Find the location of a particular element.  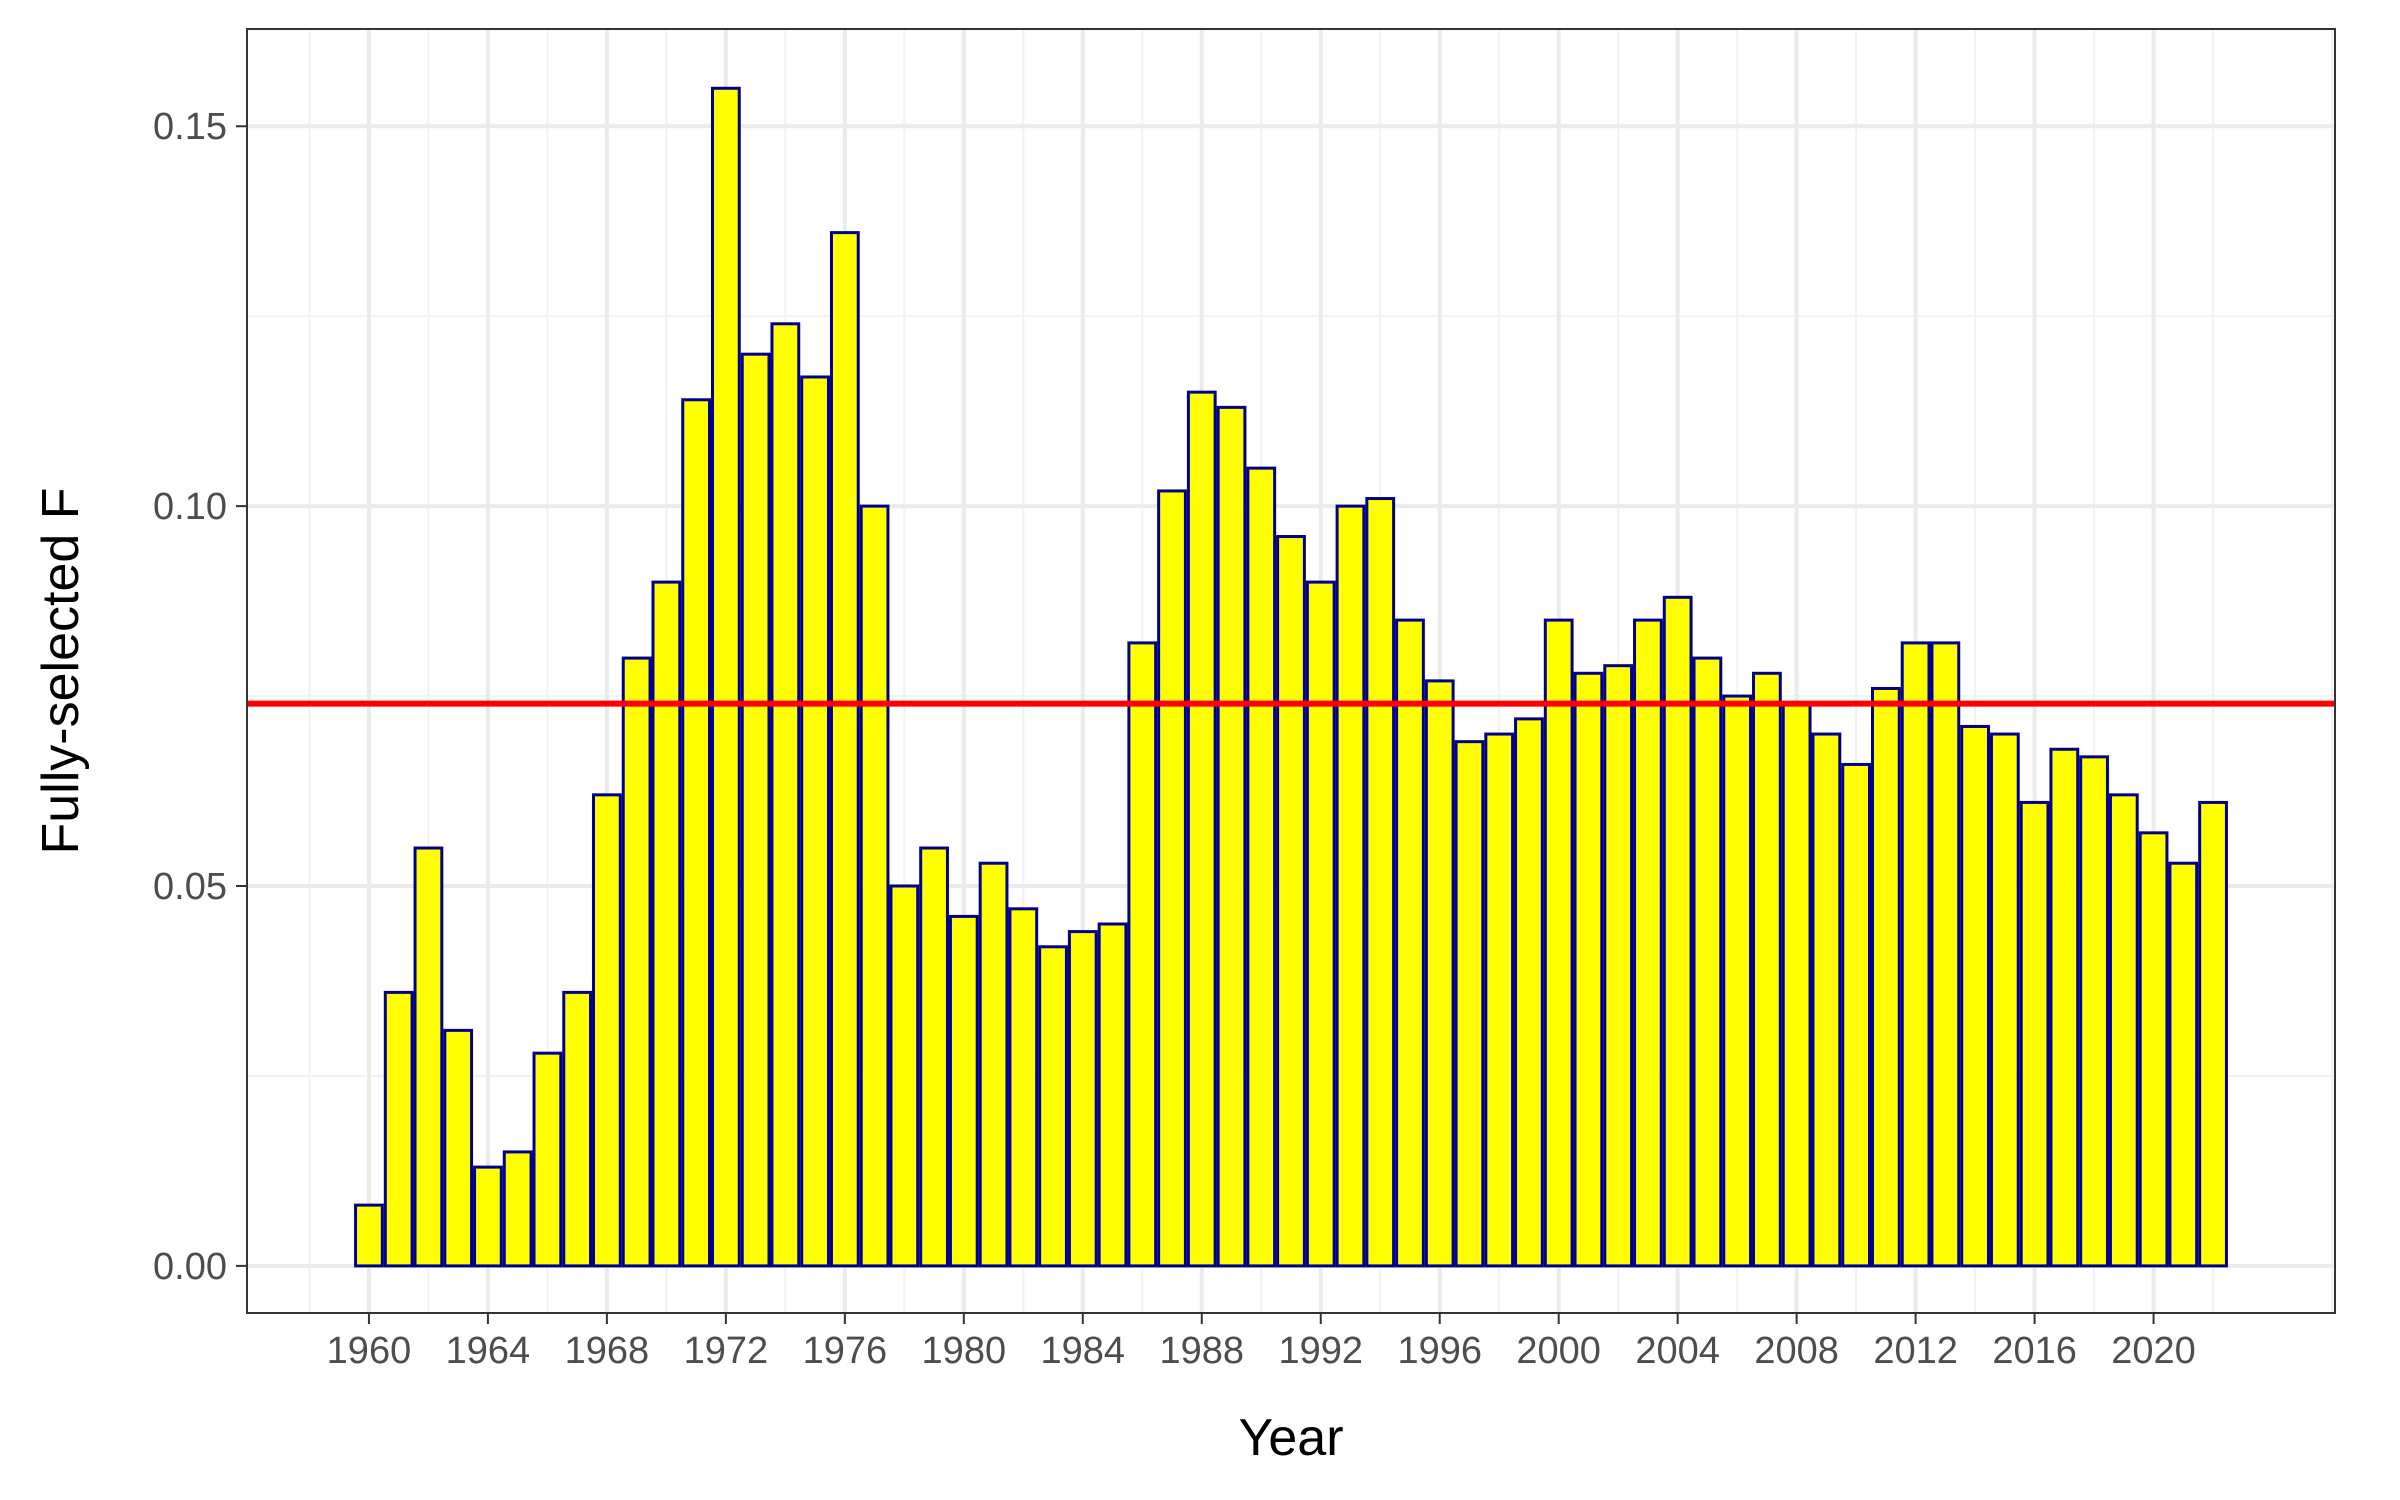

x-tick-label: 2000 is located at coordinates (1558, 1351).